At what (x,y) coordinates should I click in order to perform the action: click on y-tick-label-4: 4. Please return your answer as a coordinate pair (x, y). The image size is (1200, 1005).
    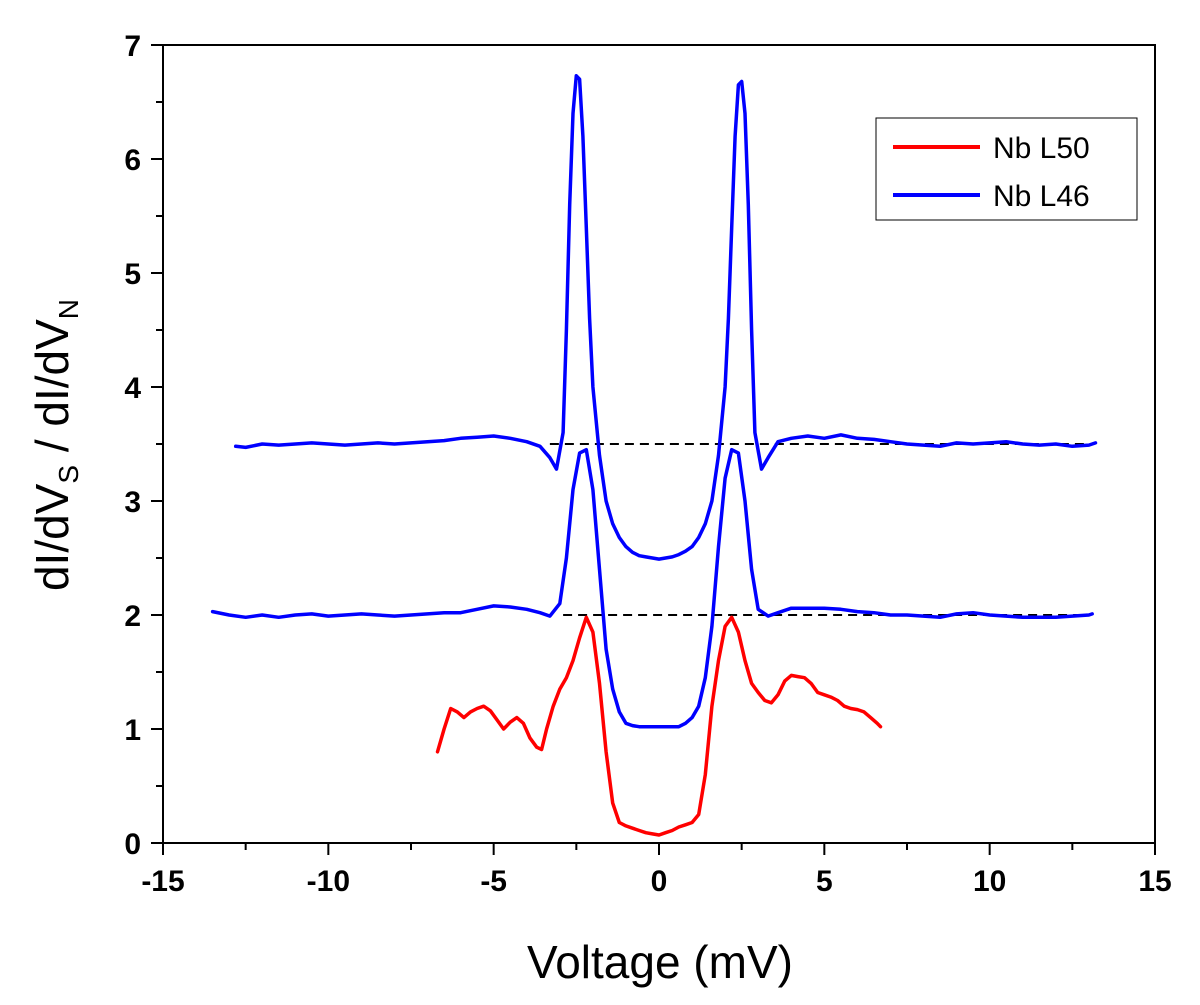
    Looking at the image, I should click on (132, 388).